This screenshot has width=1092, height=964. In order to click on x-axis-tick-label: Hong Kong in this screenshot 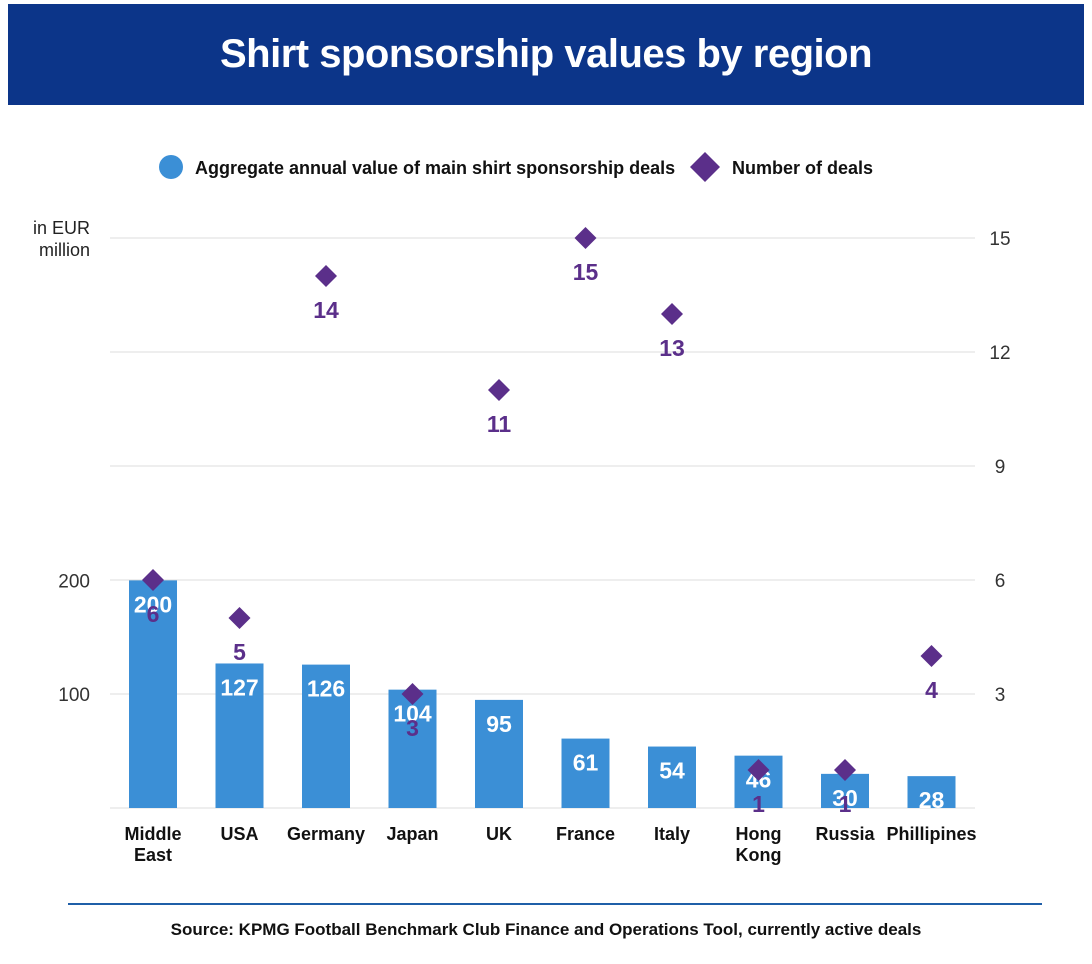, I will do `click(759, 844)`.